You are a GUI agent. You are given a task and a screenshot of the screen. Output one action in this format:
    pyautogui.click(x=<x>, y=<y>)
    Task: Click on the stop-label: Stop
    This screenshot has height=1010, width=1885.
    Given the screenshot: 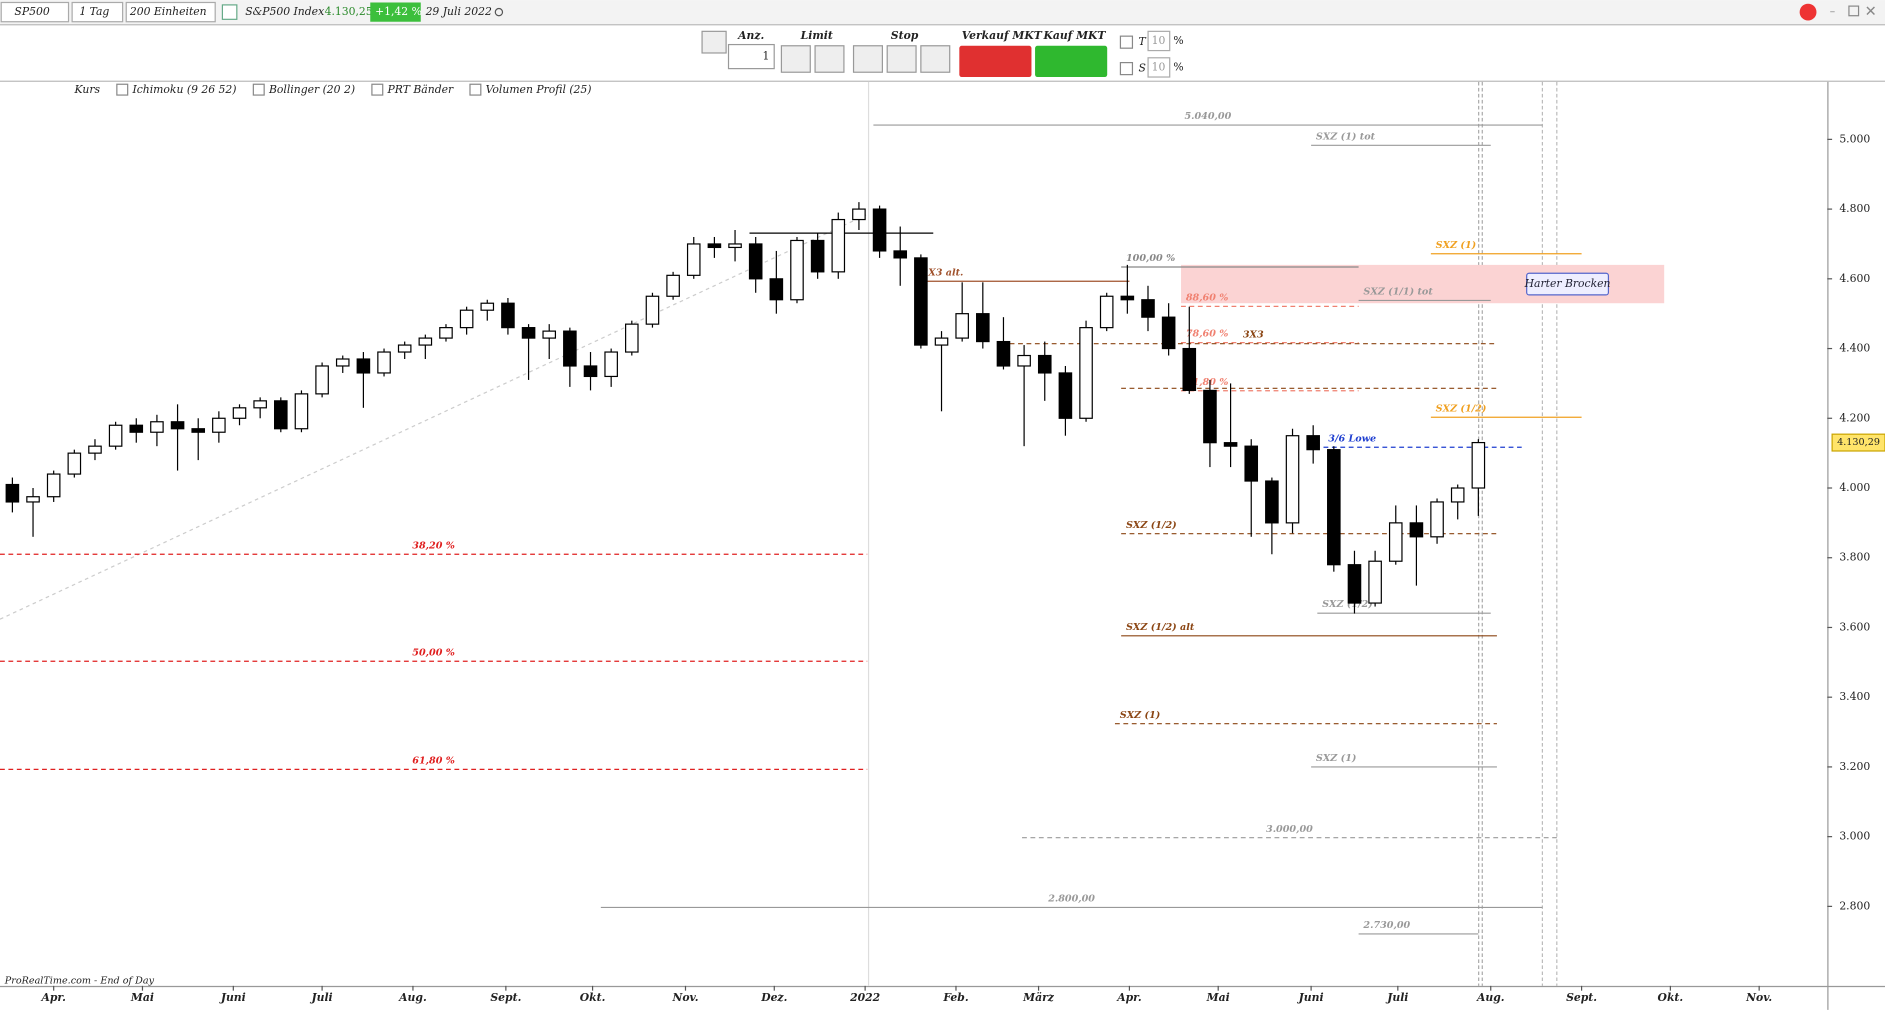 What is the action you would take?
    pyautogui.click(x=905, y=35)
    